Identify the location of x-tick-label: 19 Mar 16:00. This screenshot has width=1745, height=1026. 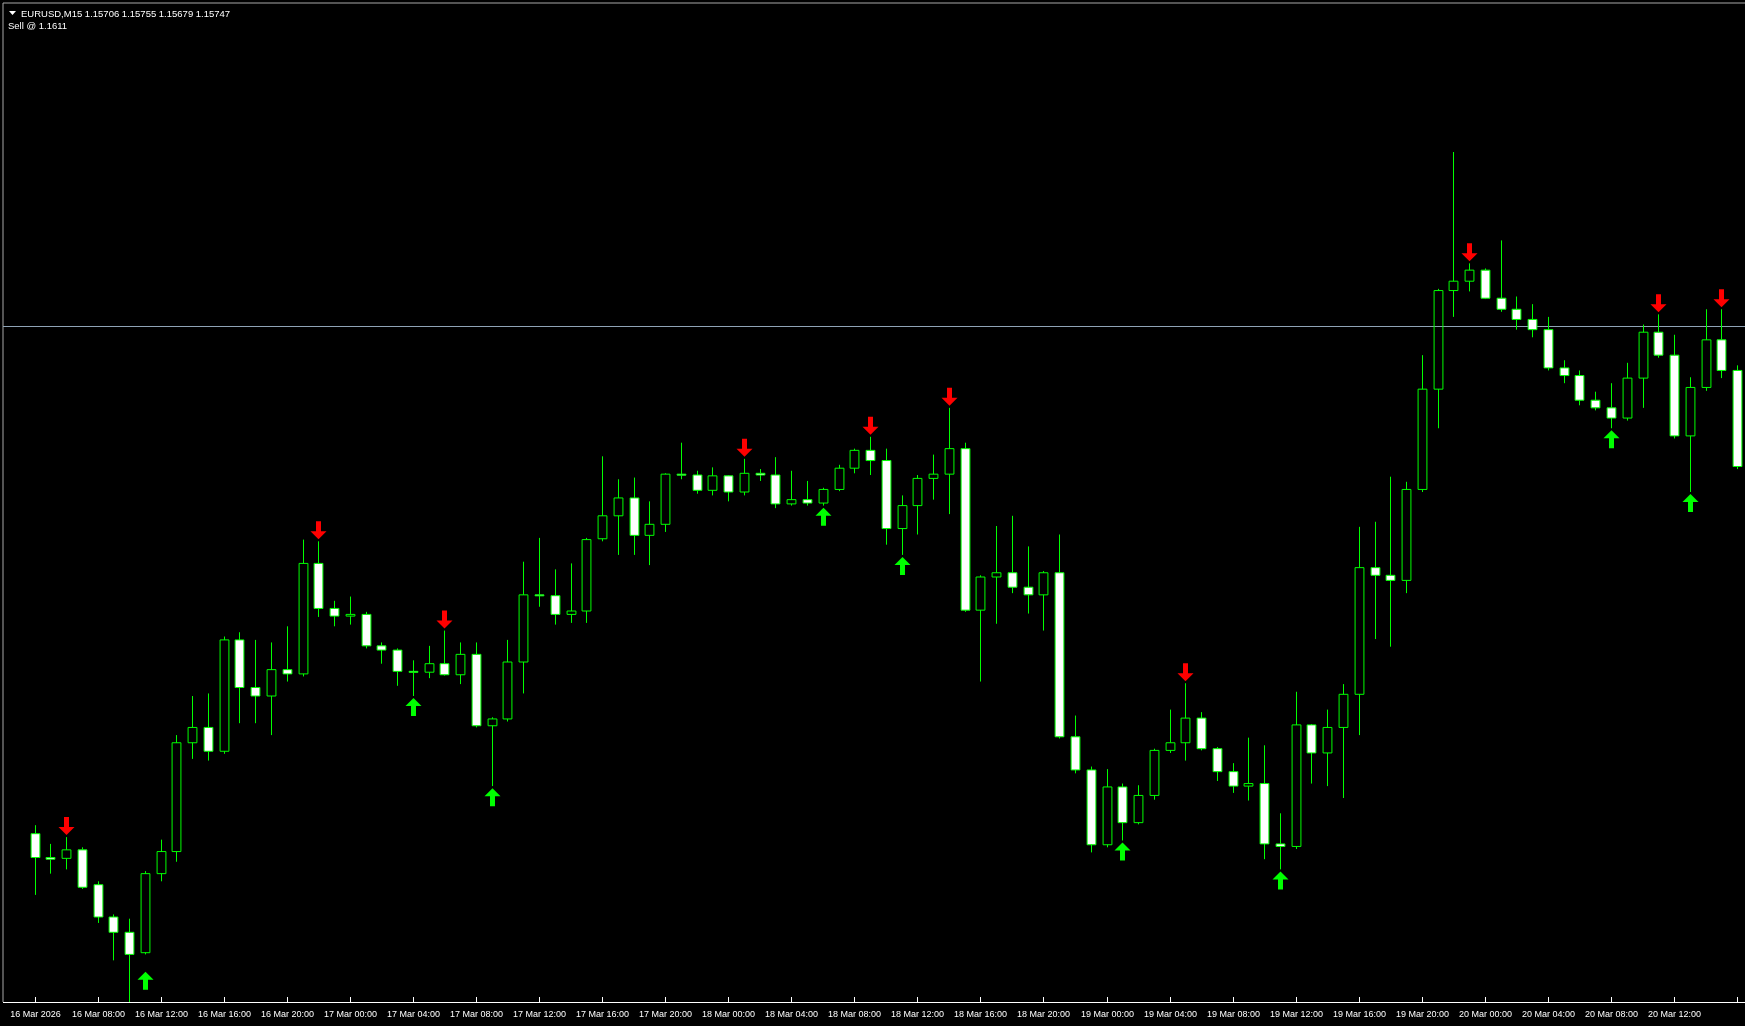
(1359, 1014).